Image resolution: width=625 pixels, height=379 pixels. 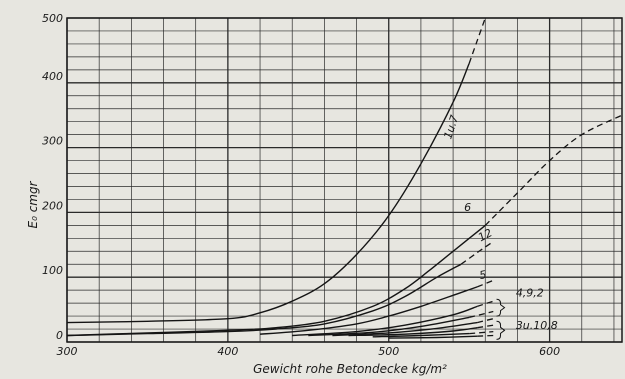 What do you see at coordinates (350, 369) in the screenshot?
I see `x-axis-label: Gewicht rohe Betondecke kg/m²` at bounding box center [350, 369].